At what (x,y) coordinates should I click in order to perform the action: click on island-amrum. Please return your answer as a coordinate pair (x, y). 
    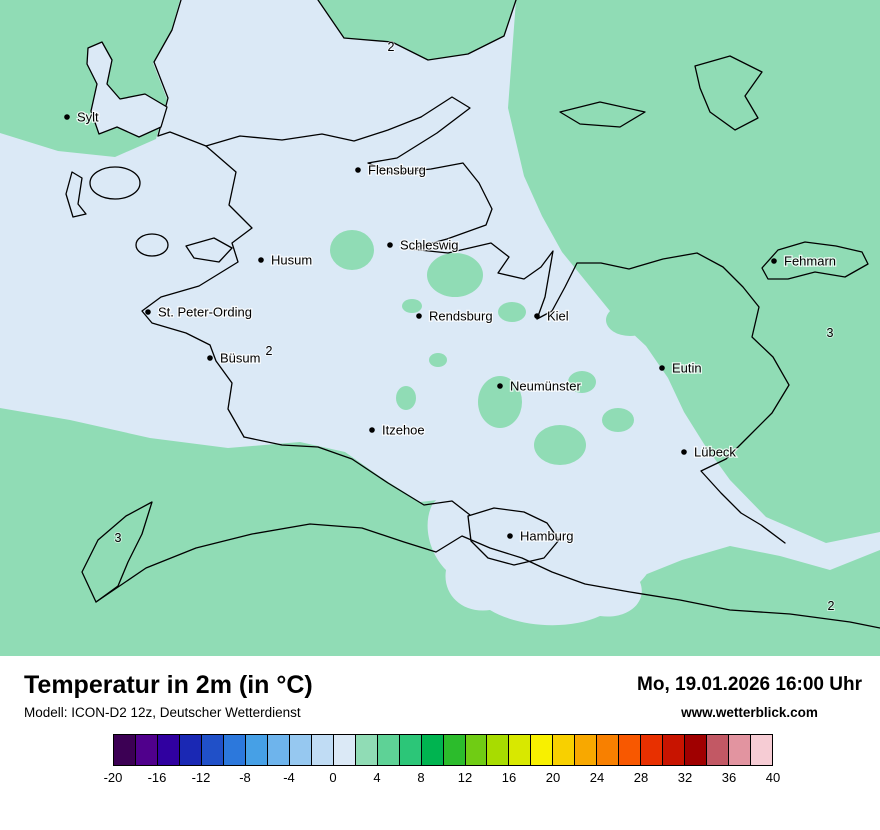
    Looking at the image, I should click on (76, 194).